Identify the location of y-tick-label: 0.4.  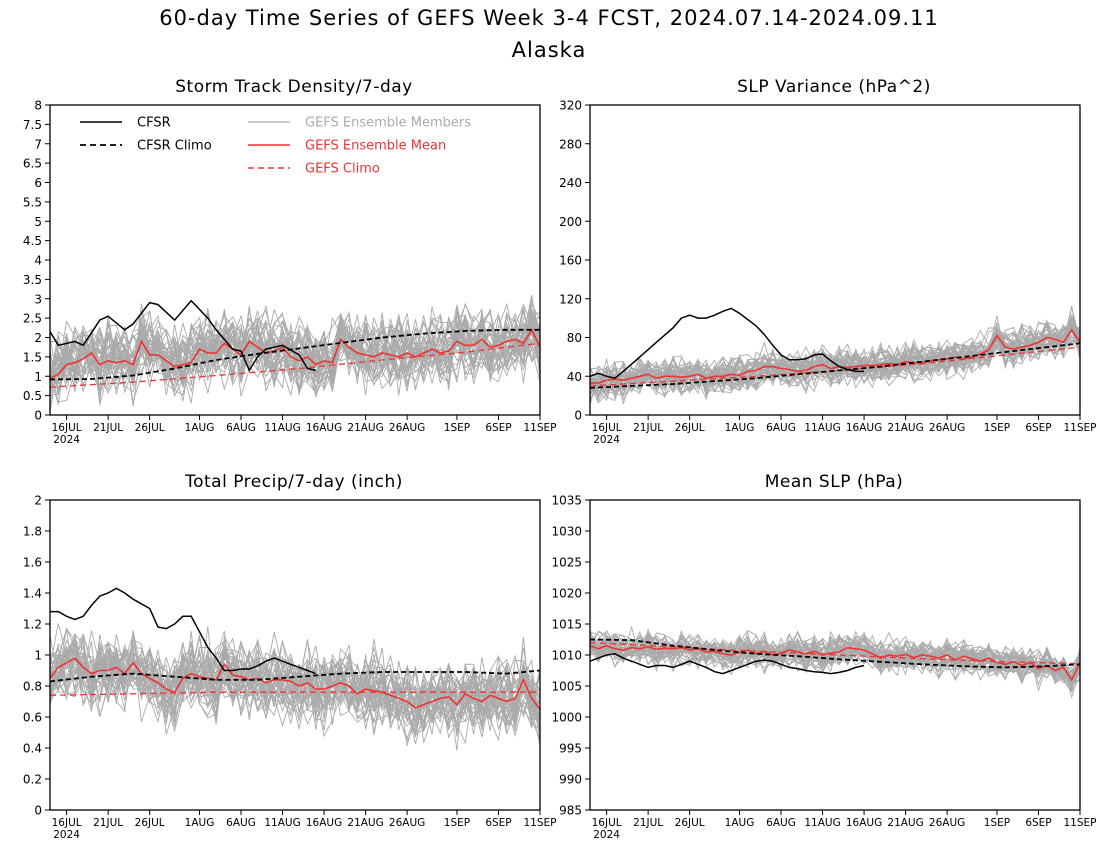
(32, 749).